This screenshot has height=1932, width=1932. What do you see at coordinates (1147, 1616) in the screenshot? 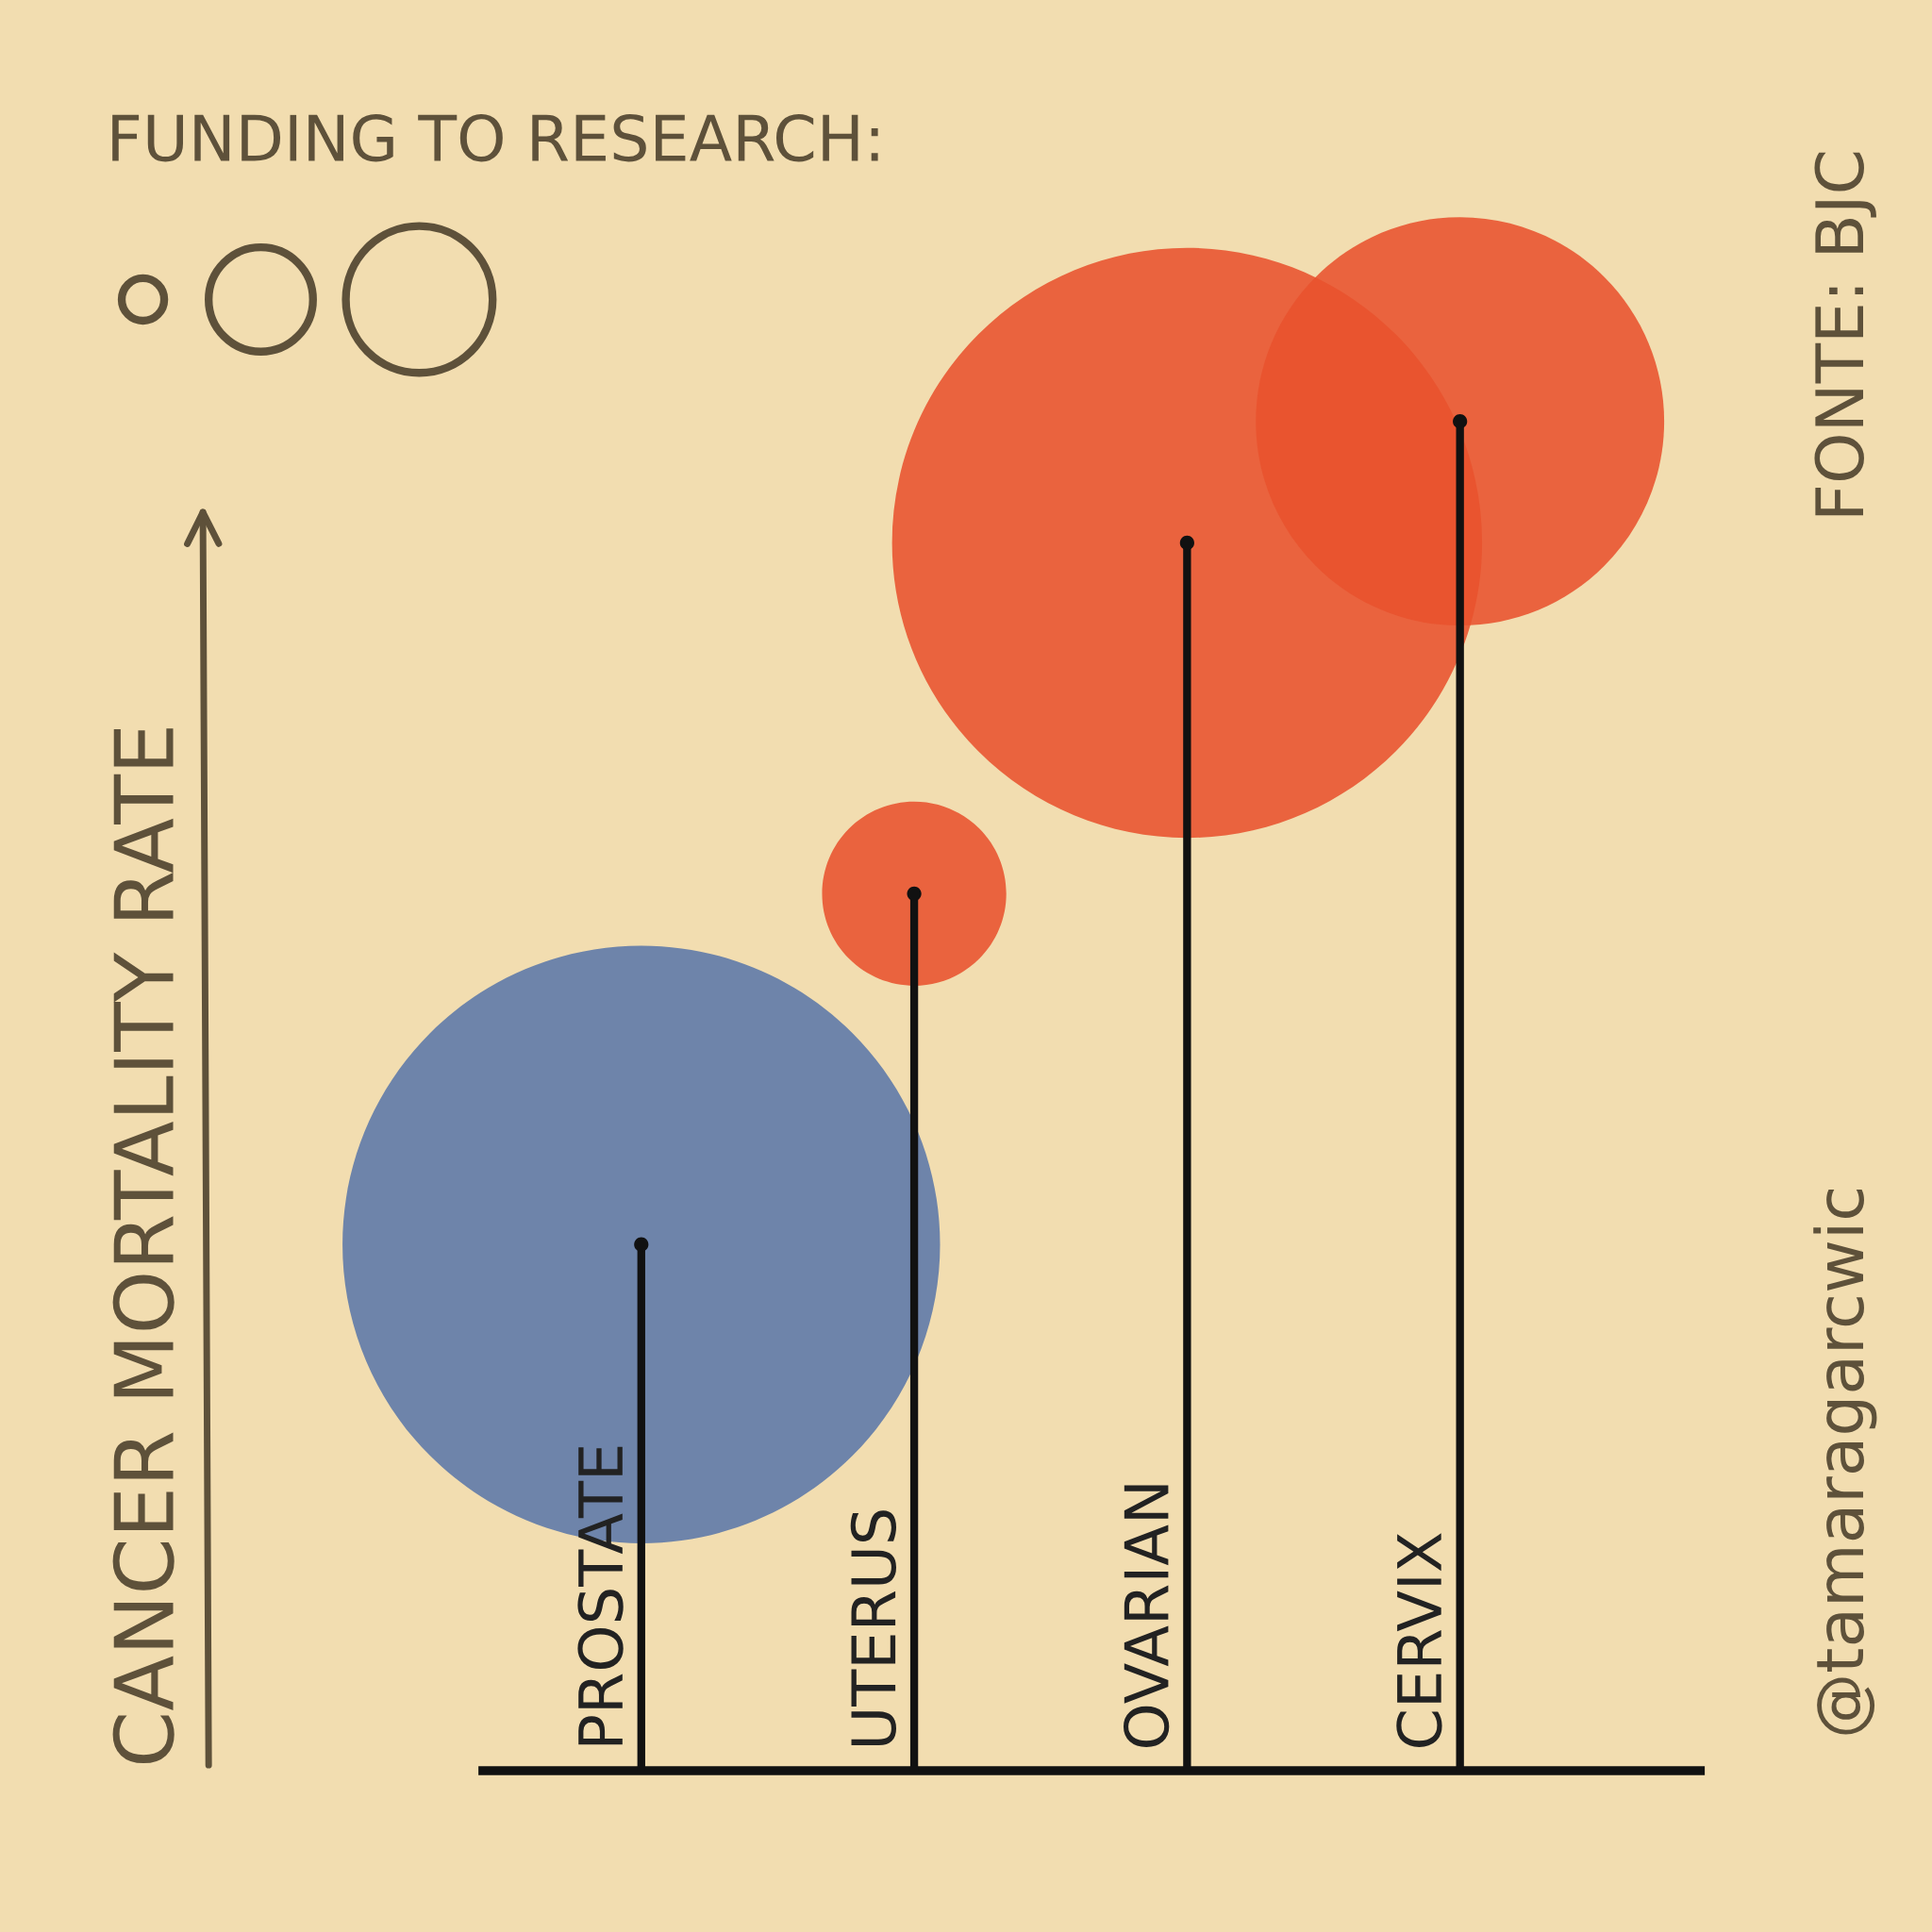
I see `x-tick-label: OVARIAN` at bounding box center [1147, 1616].